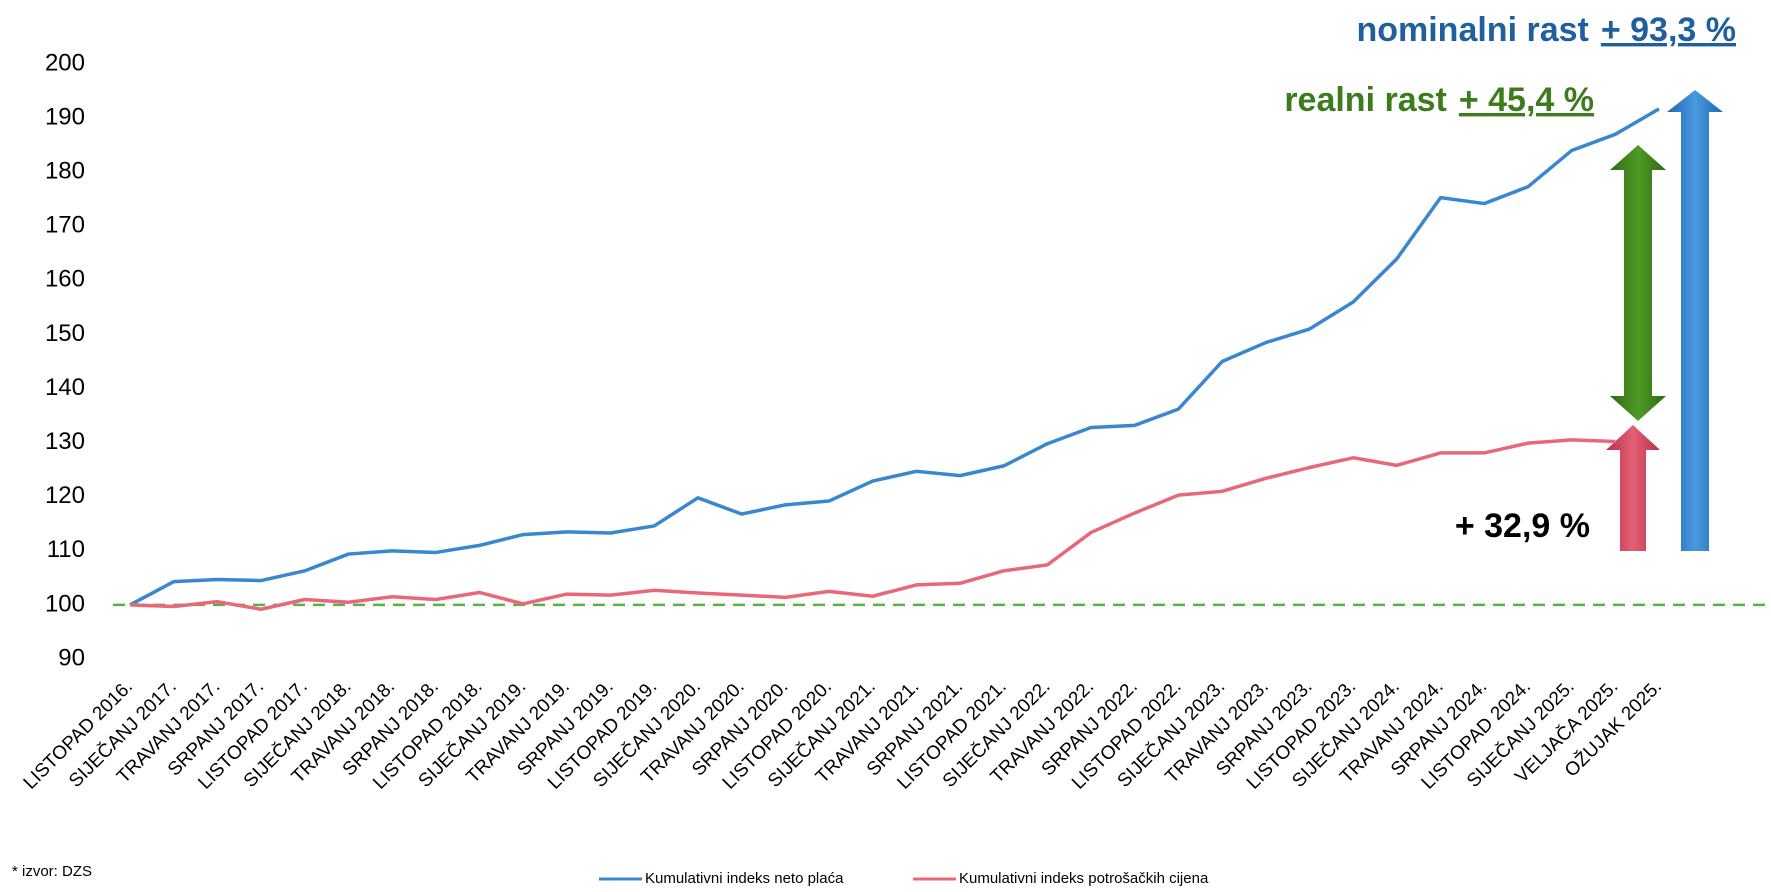  What do you see at coordinates (65, 333) in the screenshot?
I see `y-tick-label: 150` at bounding box center [65, 333].